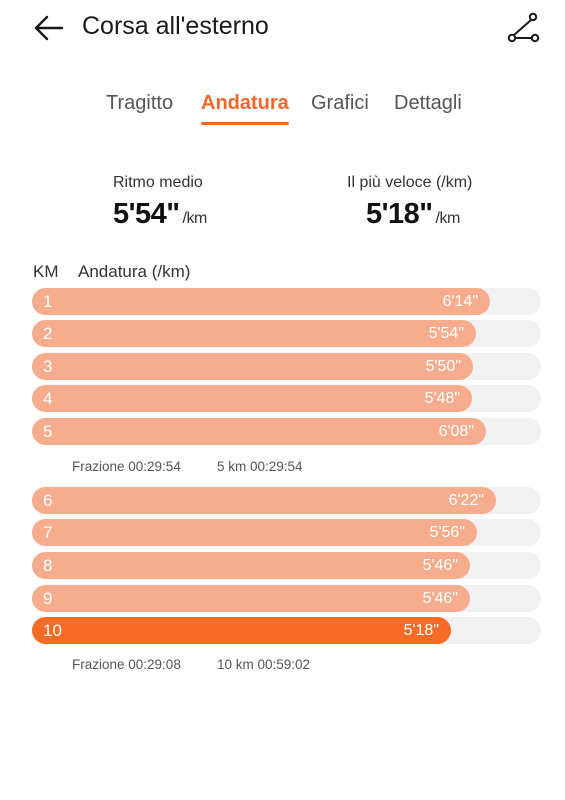 This screenshot has width=565, height=800. I want to click on km-number: 7, so click(48, 532).